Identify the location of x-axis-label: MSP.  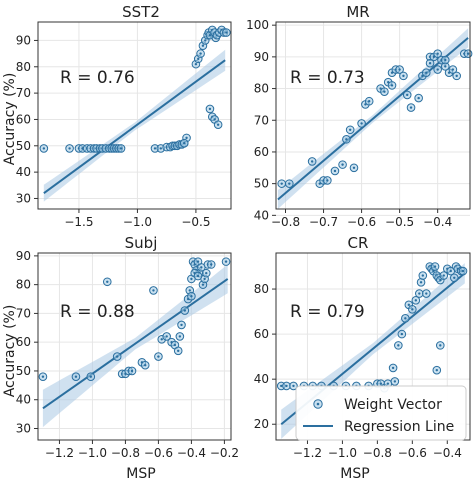
(140, 474).